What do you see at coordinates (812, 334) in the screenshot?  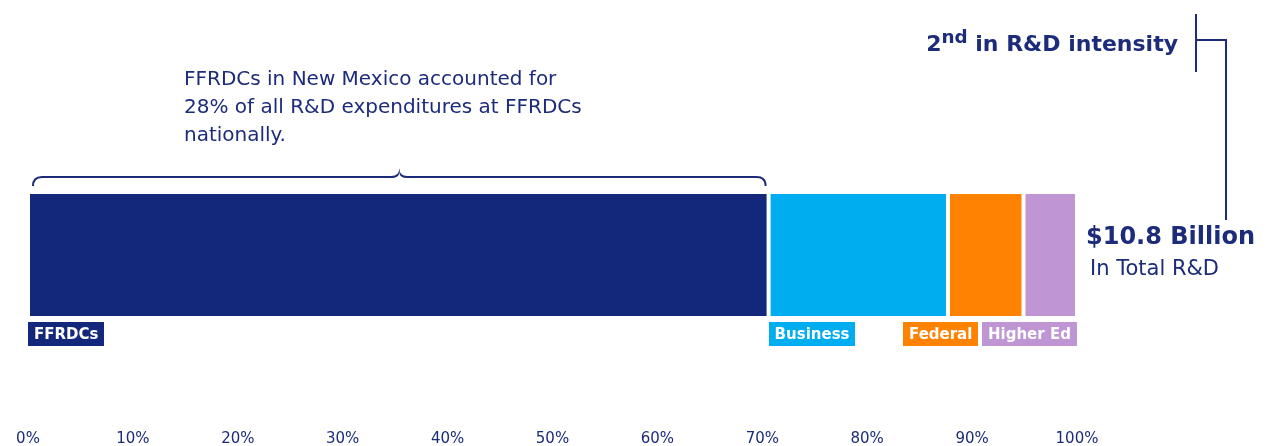 I see `series-label: Business` at bounding box center [812, 334].